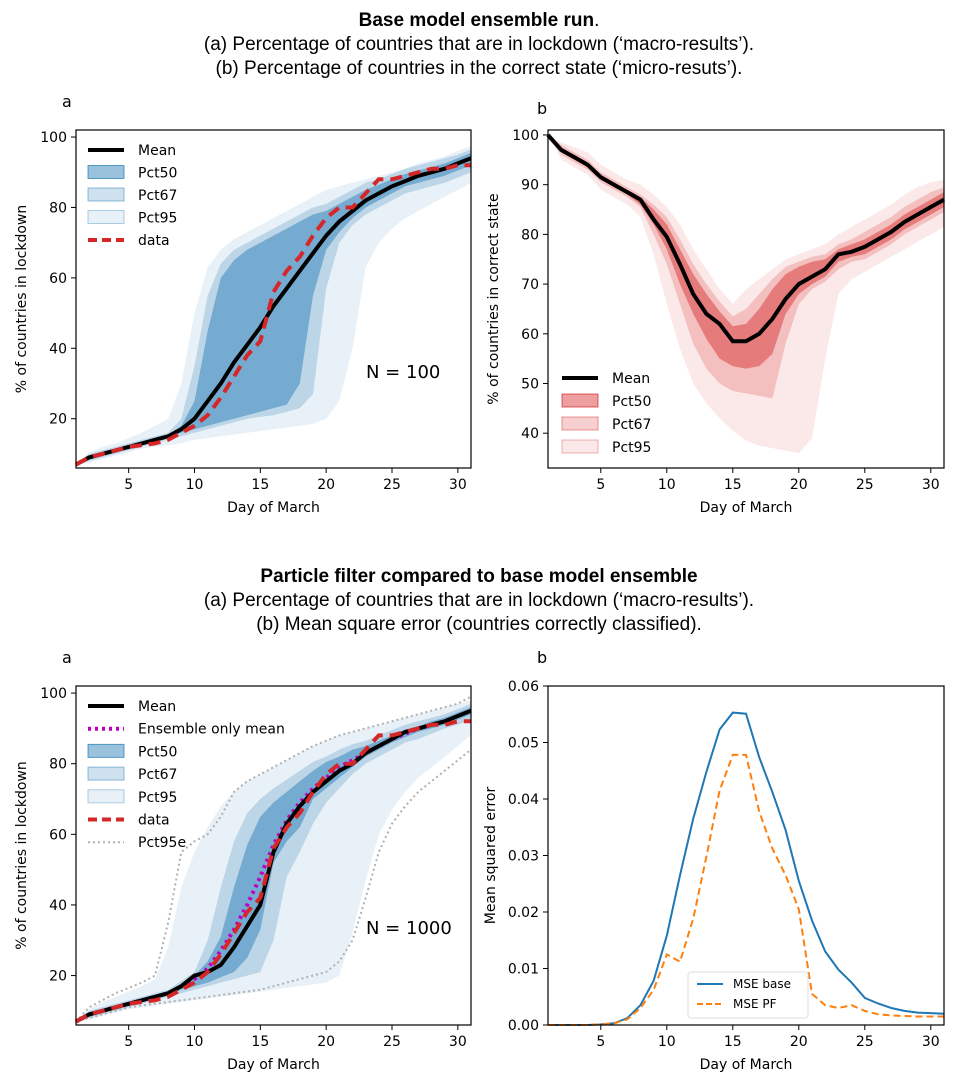 This screenshot has height=1084, width=958. I want to click on y-tick-label: 0.03, so click(523, 857).